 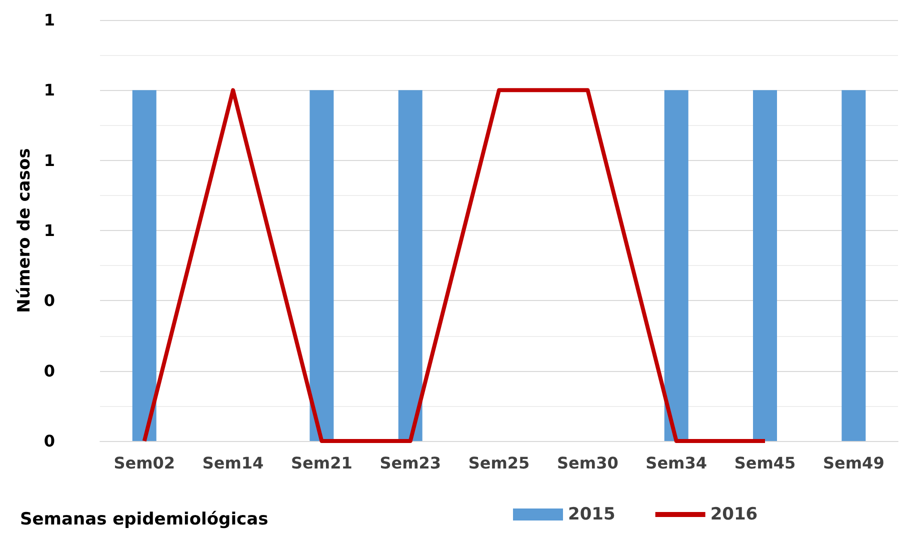 I want to click on x-tick-label: Sem30, so click(x=587, y=463).